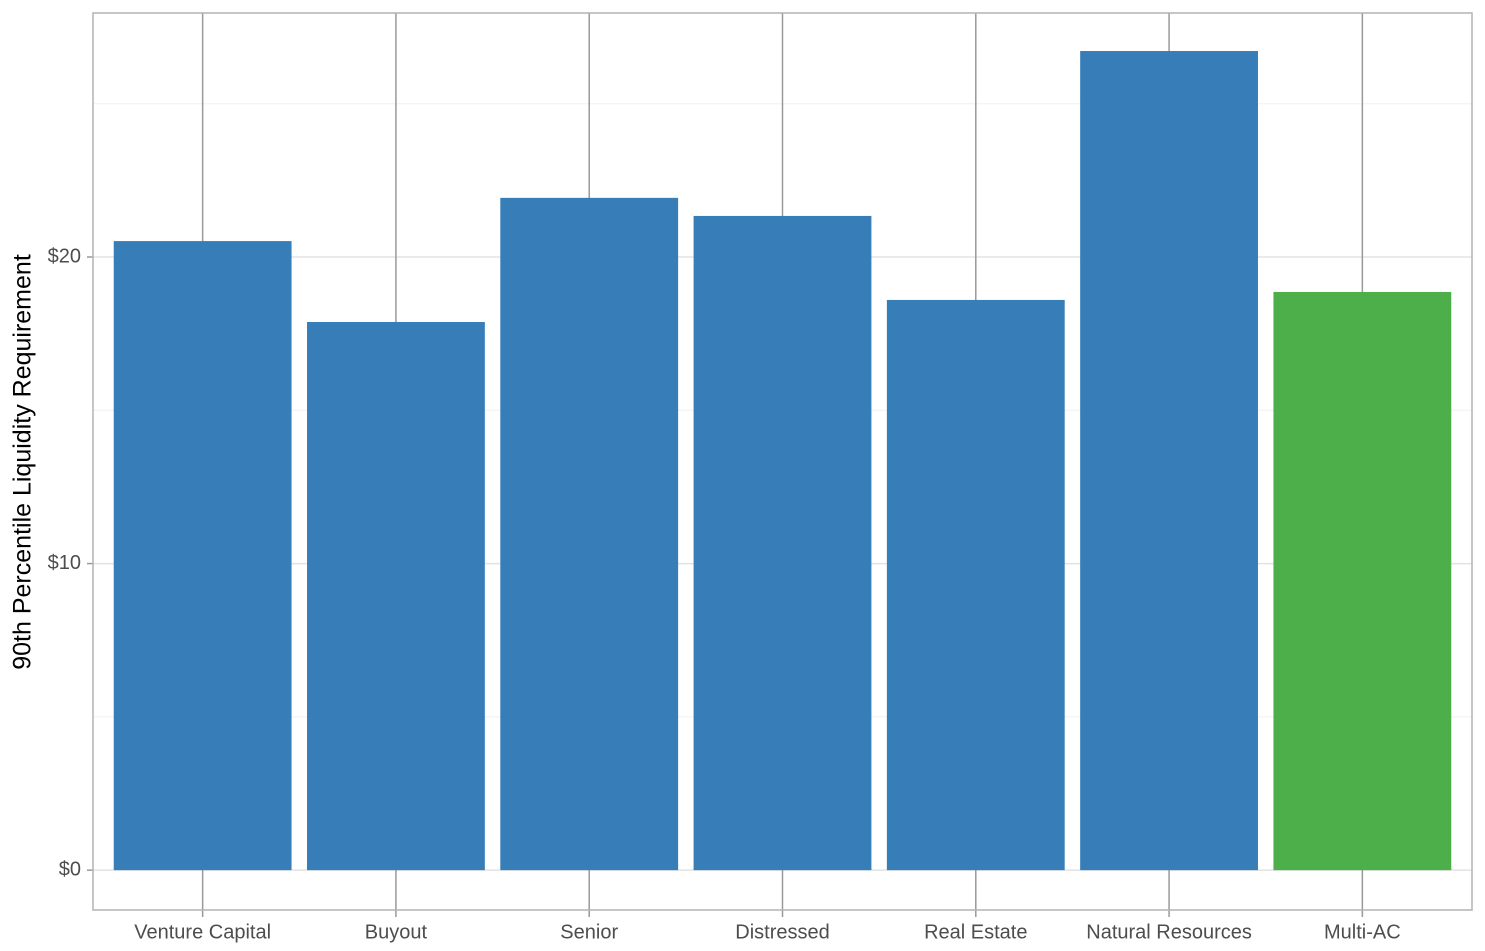 Image resolution: width=1485 pixels, height=951 pixels. I want to click on x-tick-label: Senior, so click(589, 932).